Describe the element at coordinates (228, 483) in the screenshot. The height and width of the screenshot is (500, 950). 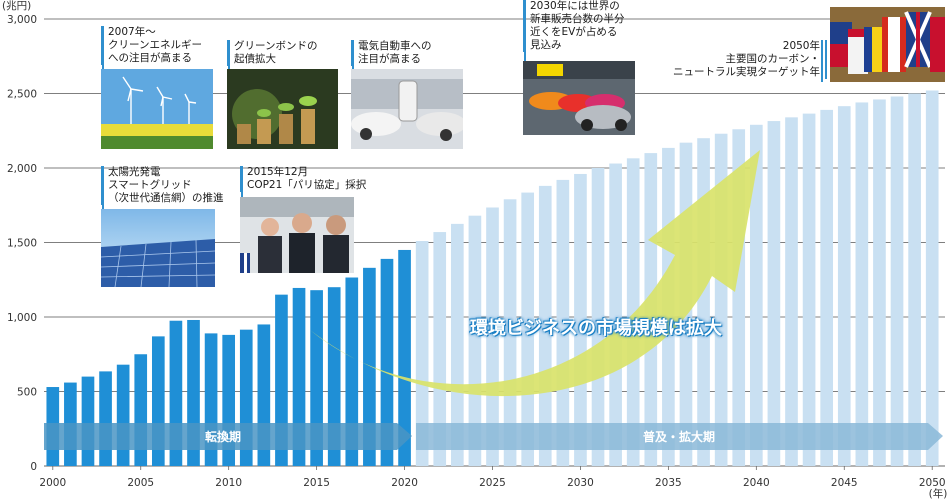
I see `x-tick-label: 2010` at that location.